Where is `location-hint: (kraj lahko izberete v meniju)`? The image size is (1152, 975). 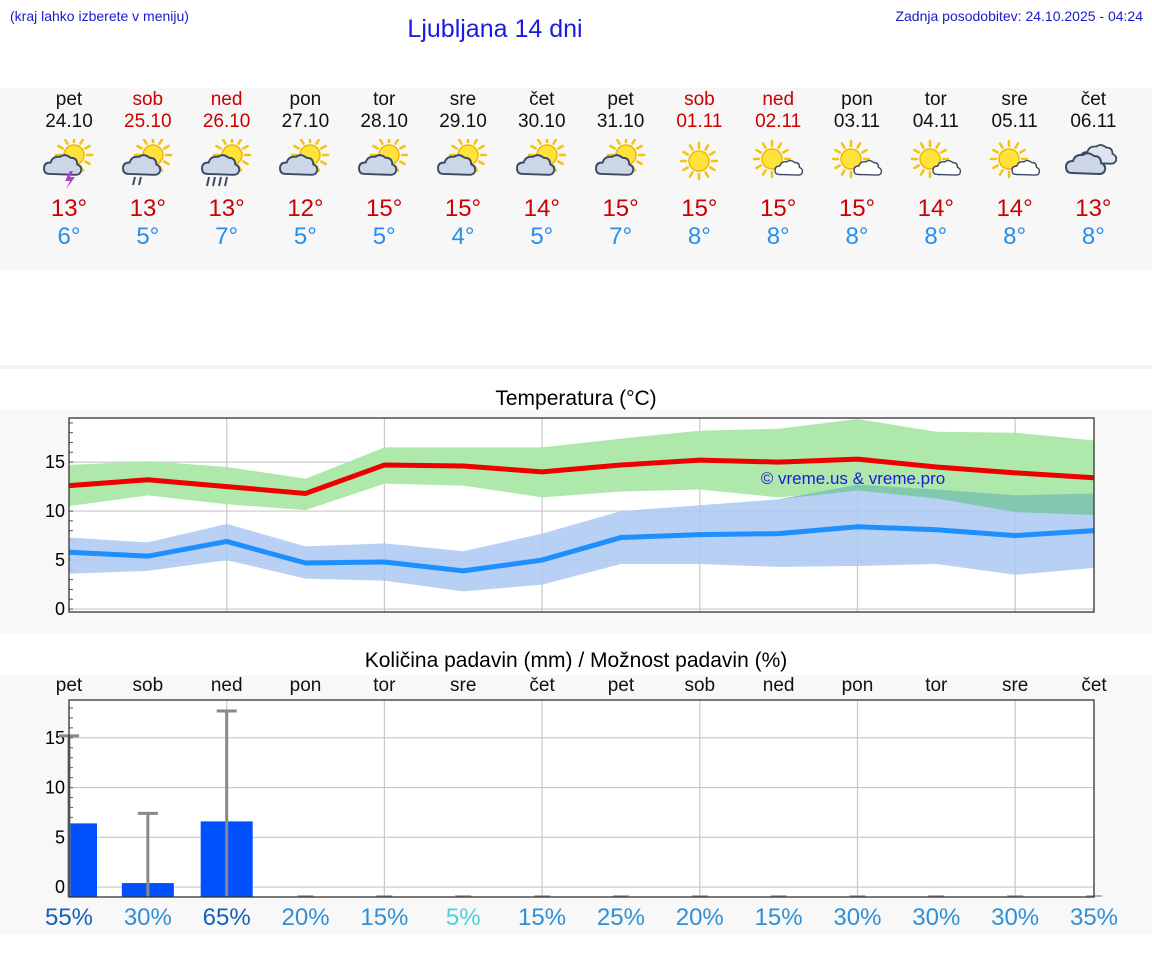
location-hint: (kraj lahko izberete v meniju) is located at coordinates (99, 16).